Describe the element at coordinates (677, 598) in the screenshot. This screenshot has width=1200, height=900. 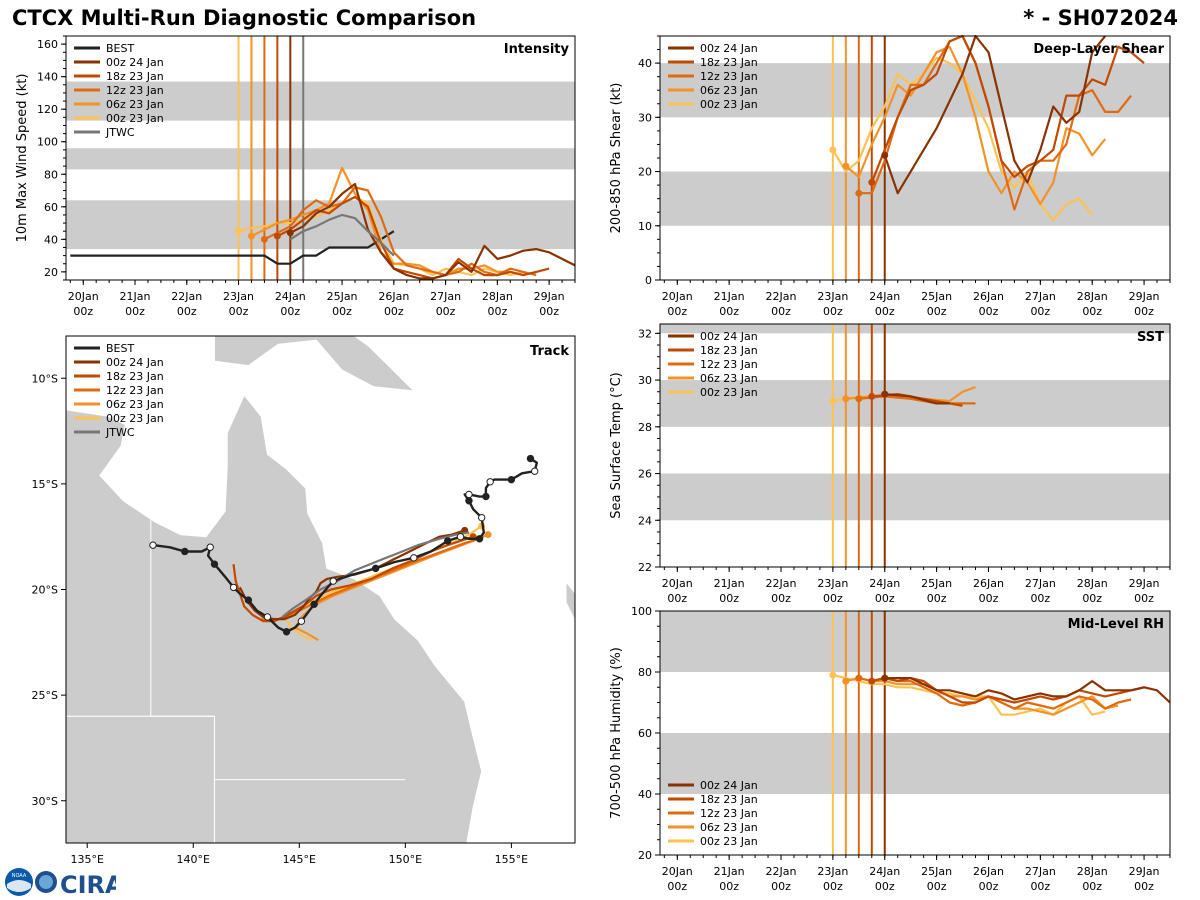
I see `sst-xtick-sublabel-20jan: 00z` at that location.